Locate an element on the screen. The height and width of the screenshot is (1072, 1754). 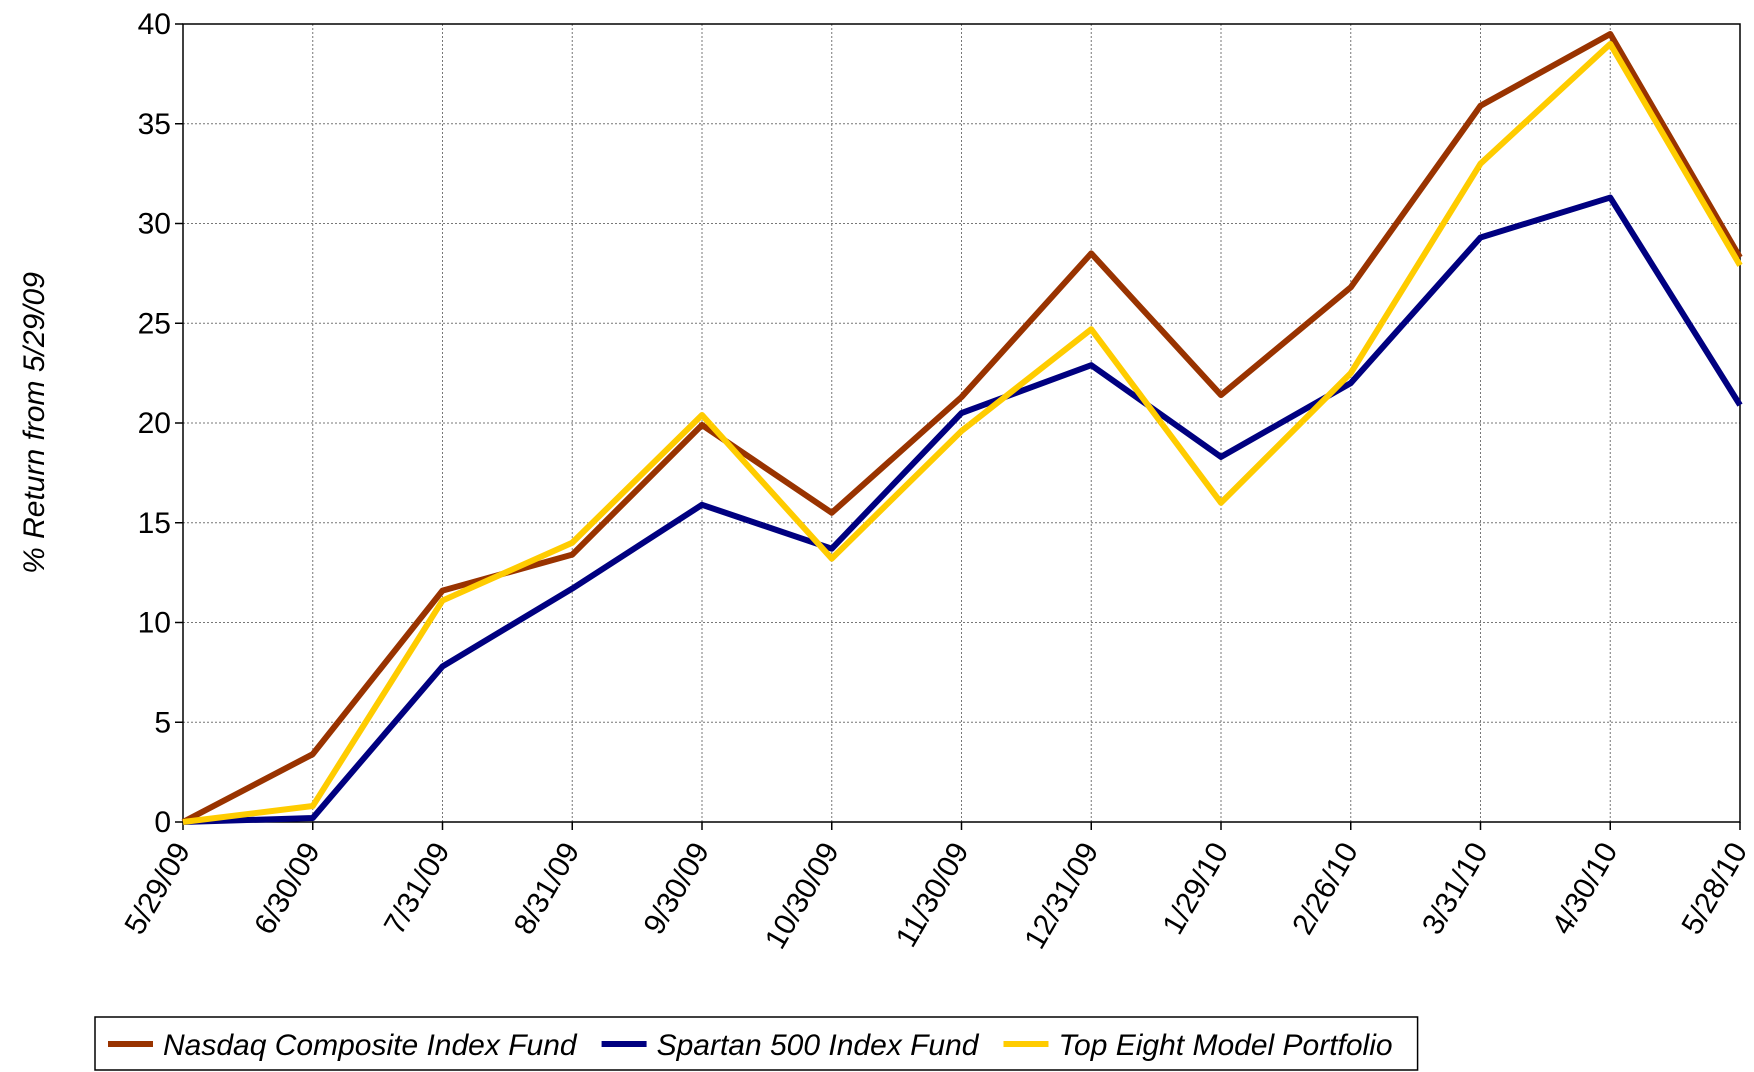
y-axis-label: % Return from 5/29/09 is located at coordinates (34, 423).